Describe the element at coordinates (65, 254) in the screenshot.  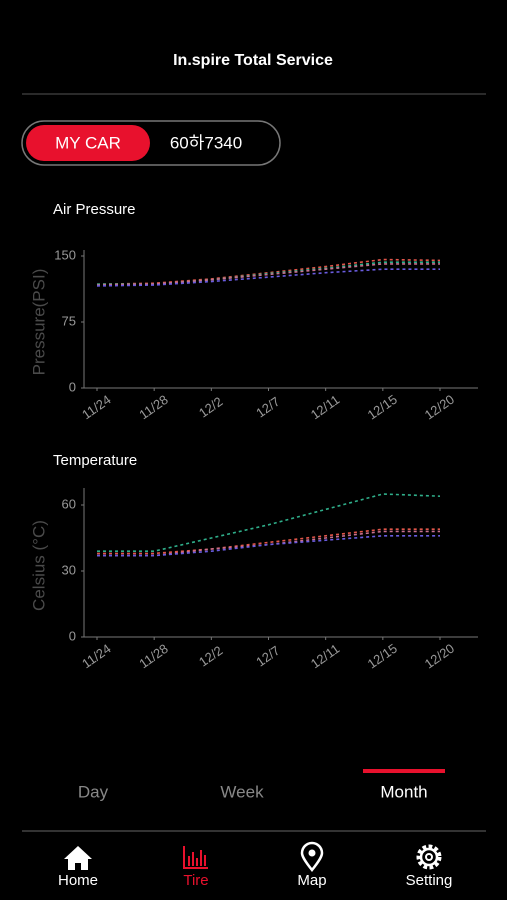
I see `y-tick-label: 150` at that location.